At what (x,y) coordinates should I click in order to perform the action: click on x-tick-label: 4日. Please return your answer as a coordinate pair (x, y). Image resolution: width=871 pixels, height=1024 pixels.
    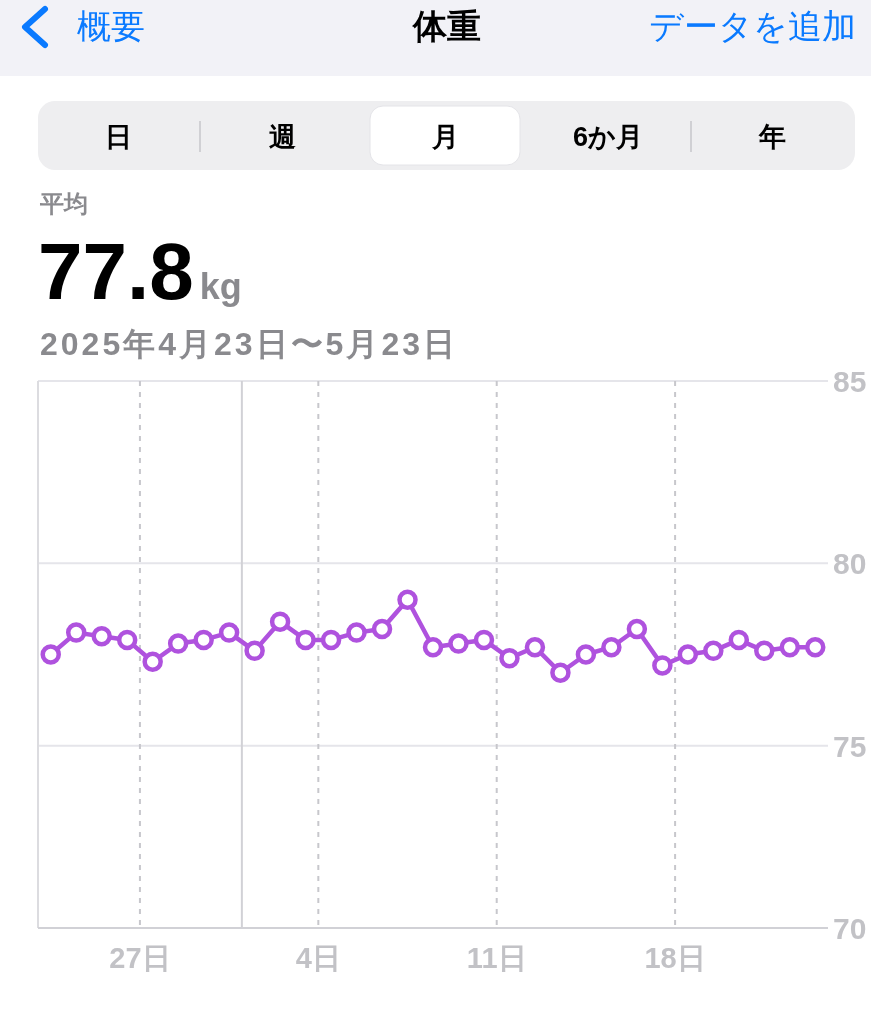
    Looking at the image, I should click on (318, 958).